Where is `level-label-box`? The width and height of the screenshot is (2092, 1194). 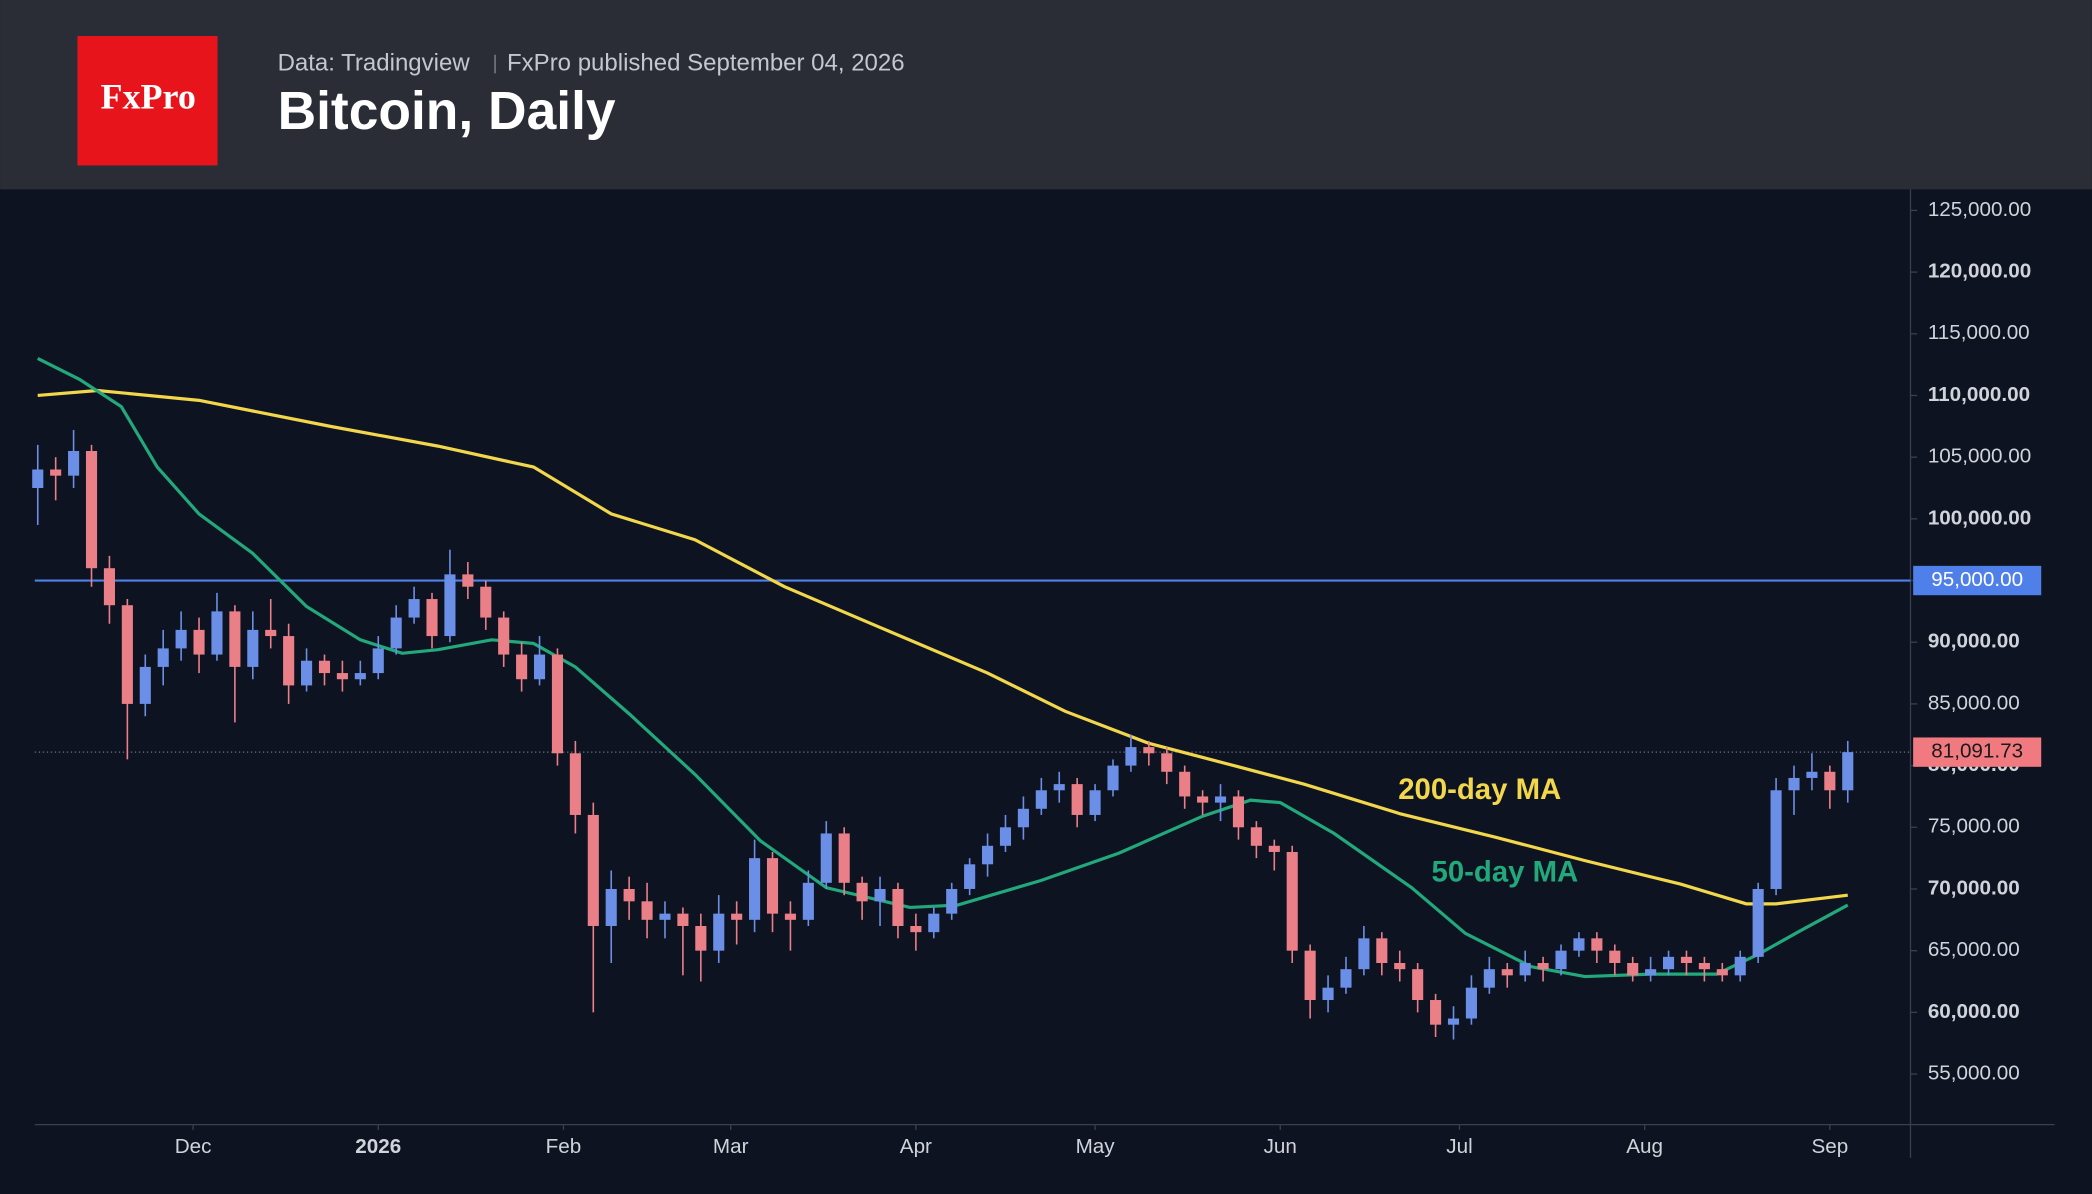 level-label-box is located at coordinates (1977, 580).